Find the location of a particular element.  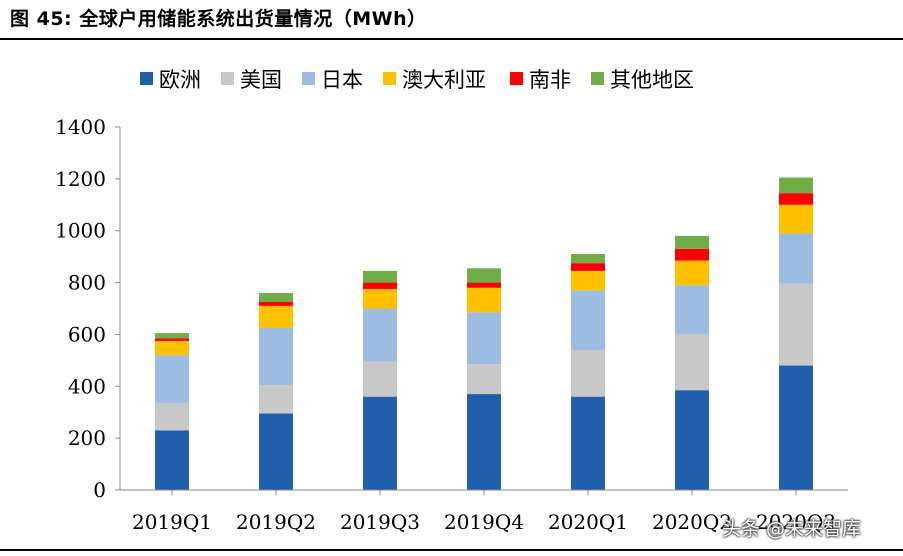

y-tick-label: 1400 is located at coordinates (80, 127).